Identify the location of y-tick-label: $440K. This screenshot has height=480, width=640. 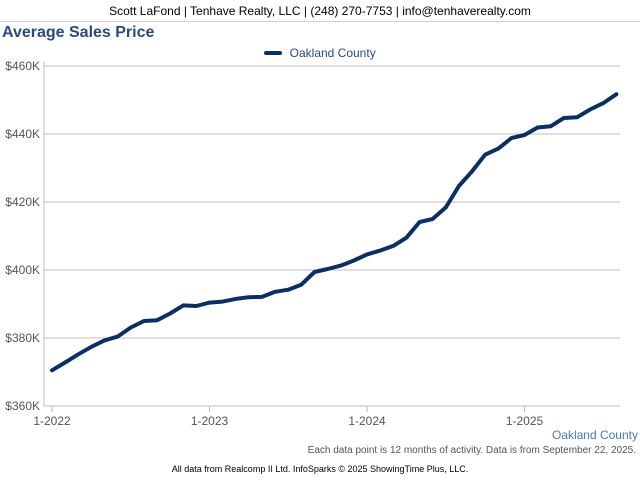
(22, 134).